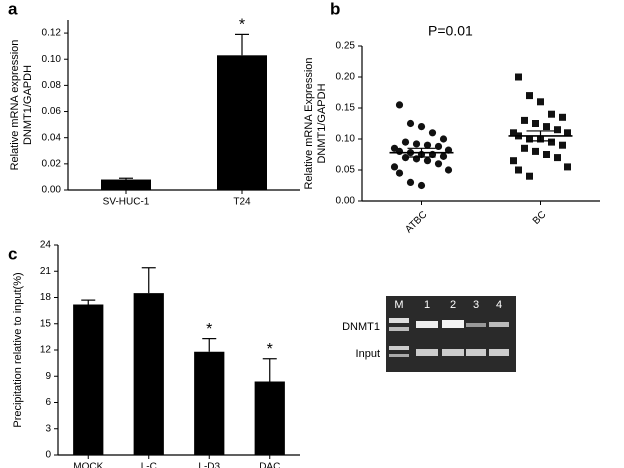  Describe the element at coordinates (126, 202) in the screenshot. I see `x-tick-label: SV-HUC-1` at that location.